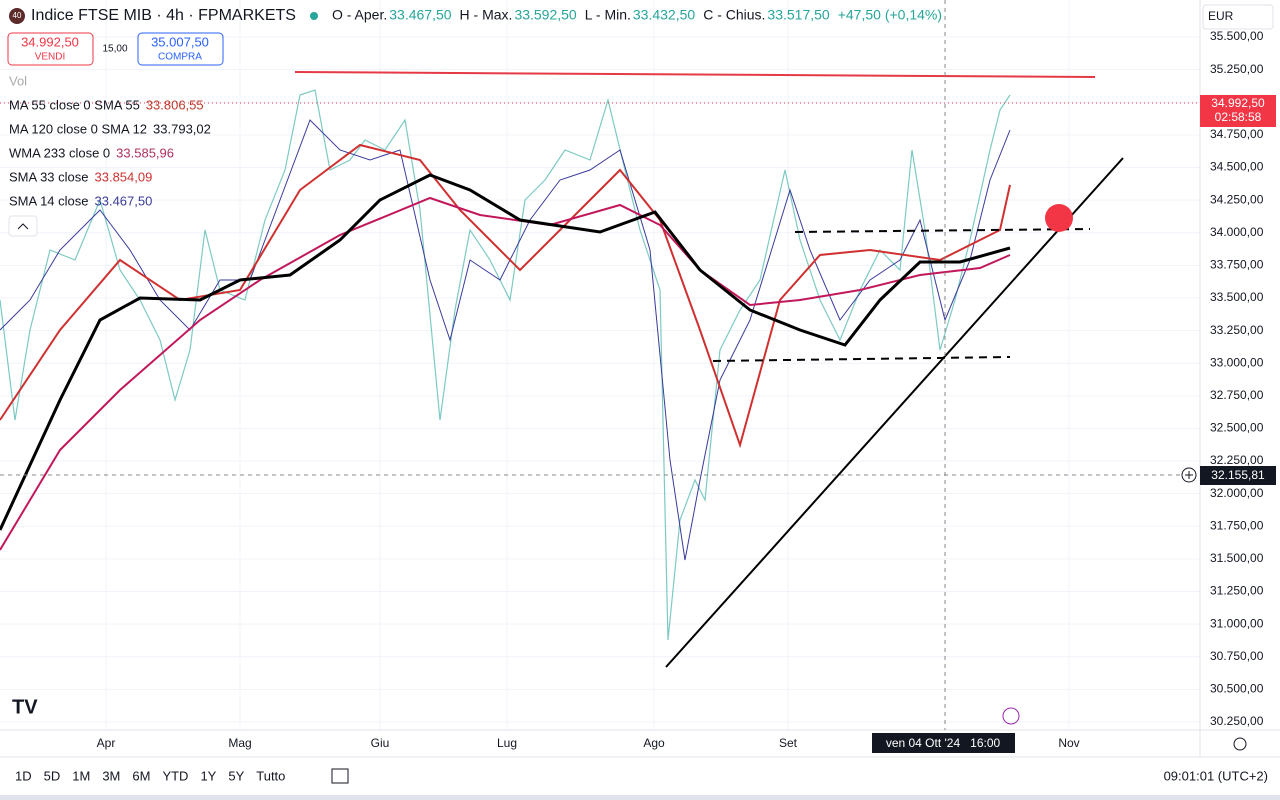 This screenshot has height=800, width=1280. What do you see at coordinates (25, 707) in the screenshot?
I see `tv-logo: TV` at bounding box center [25, 707].